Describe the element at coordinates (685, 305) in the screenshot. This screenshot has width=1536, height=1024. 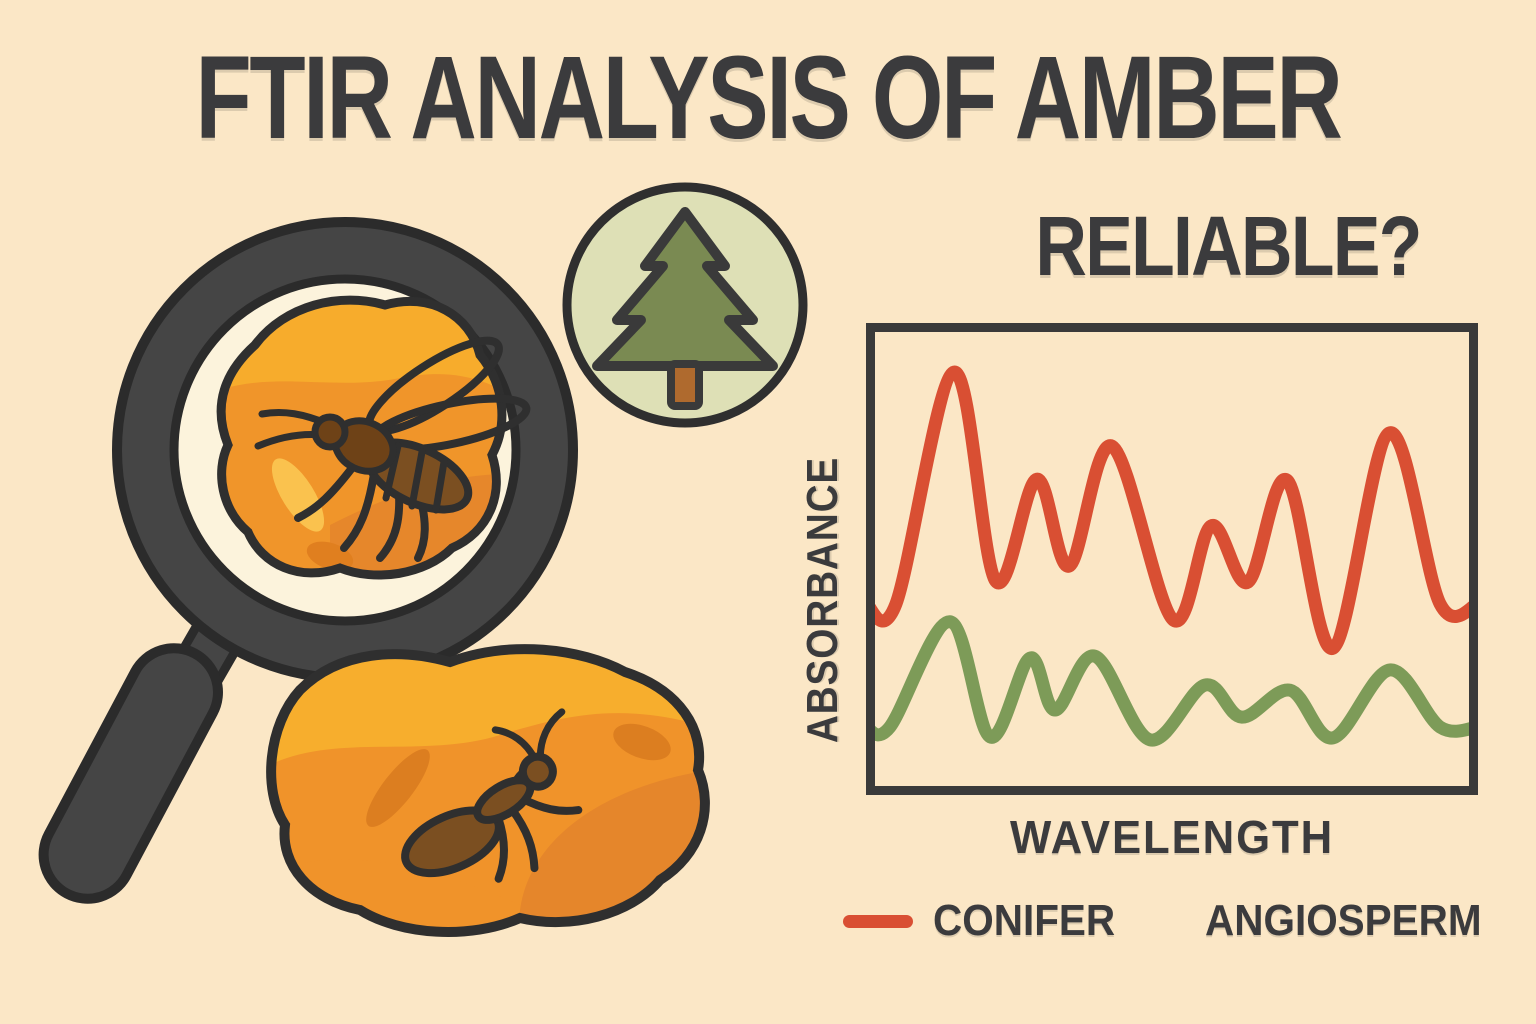
I see `conifer-tree-icon` at that location.